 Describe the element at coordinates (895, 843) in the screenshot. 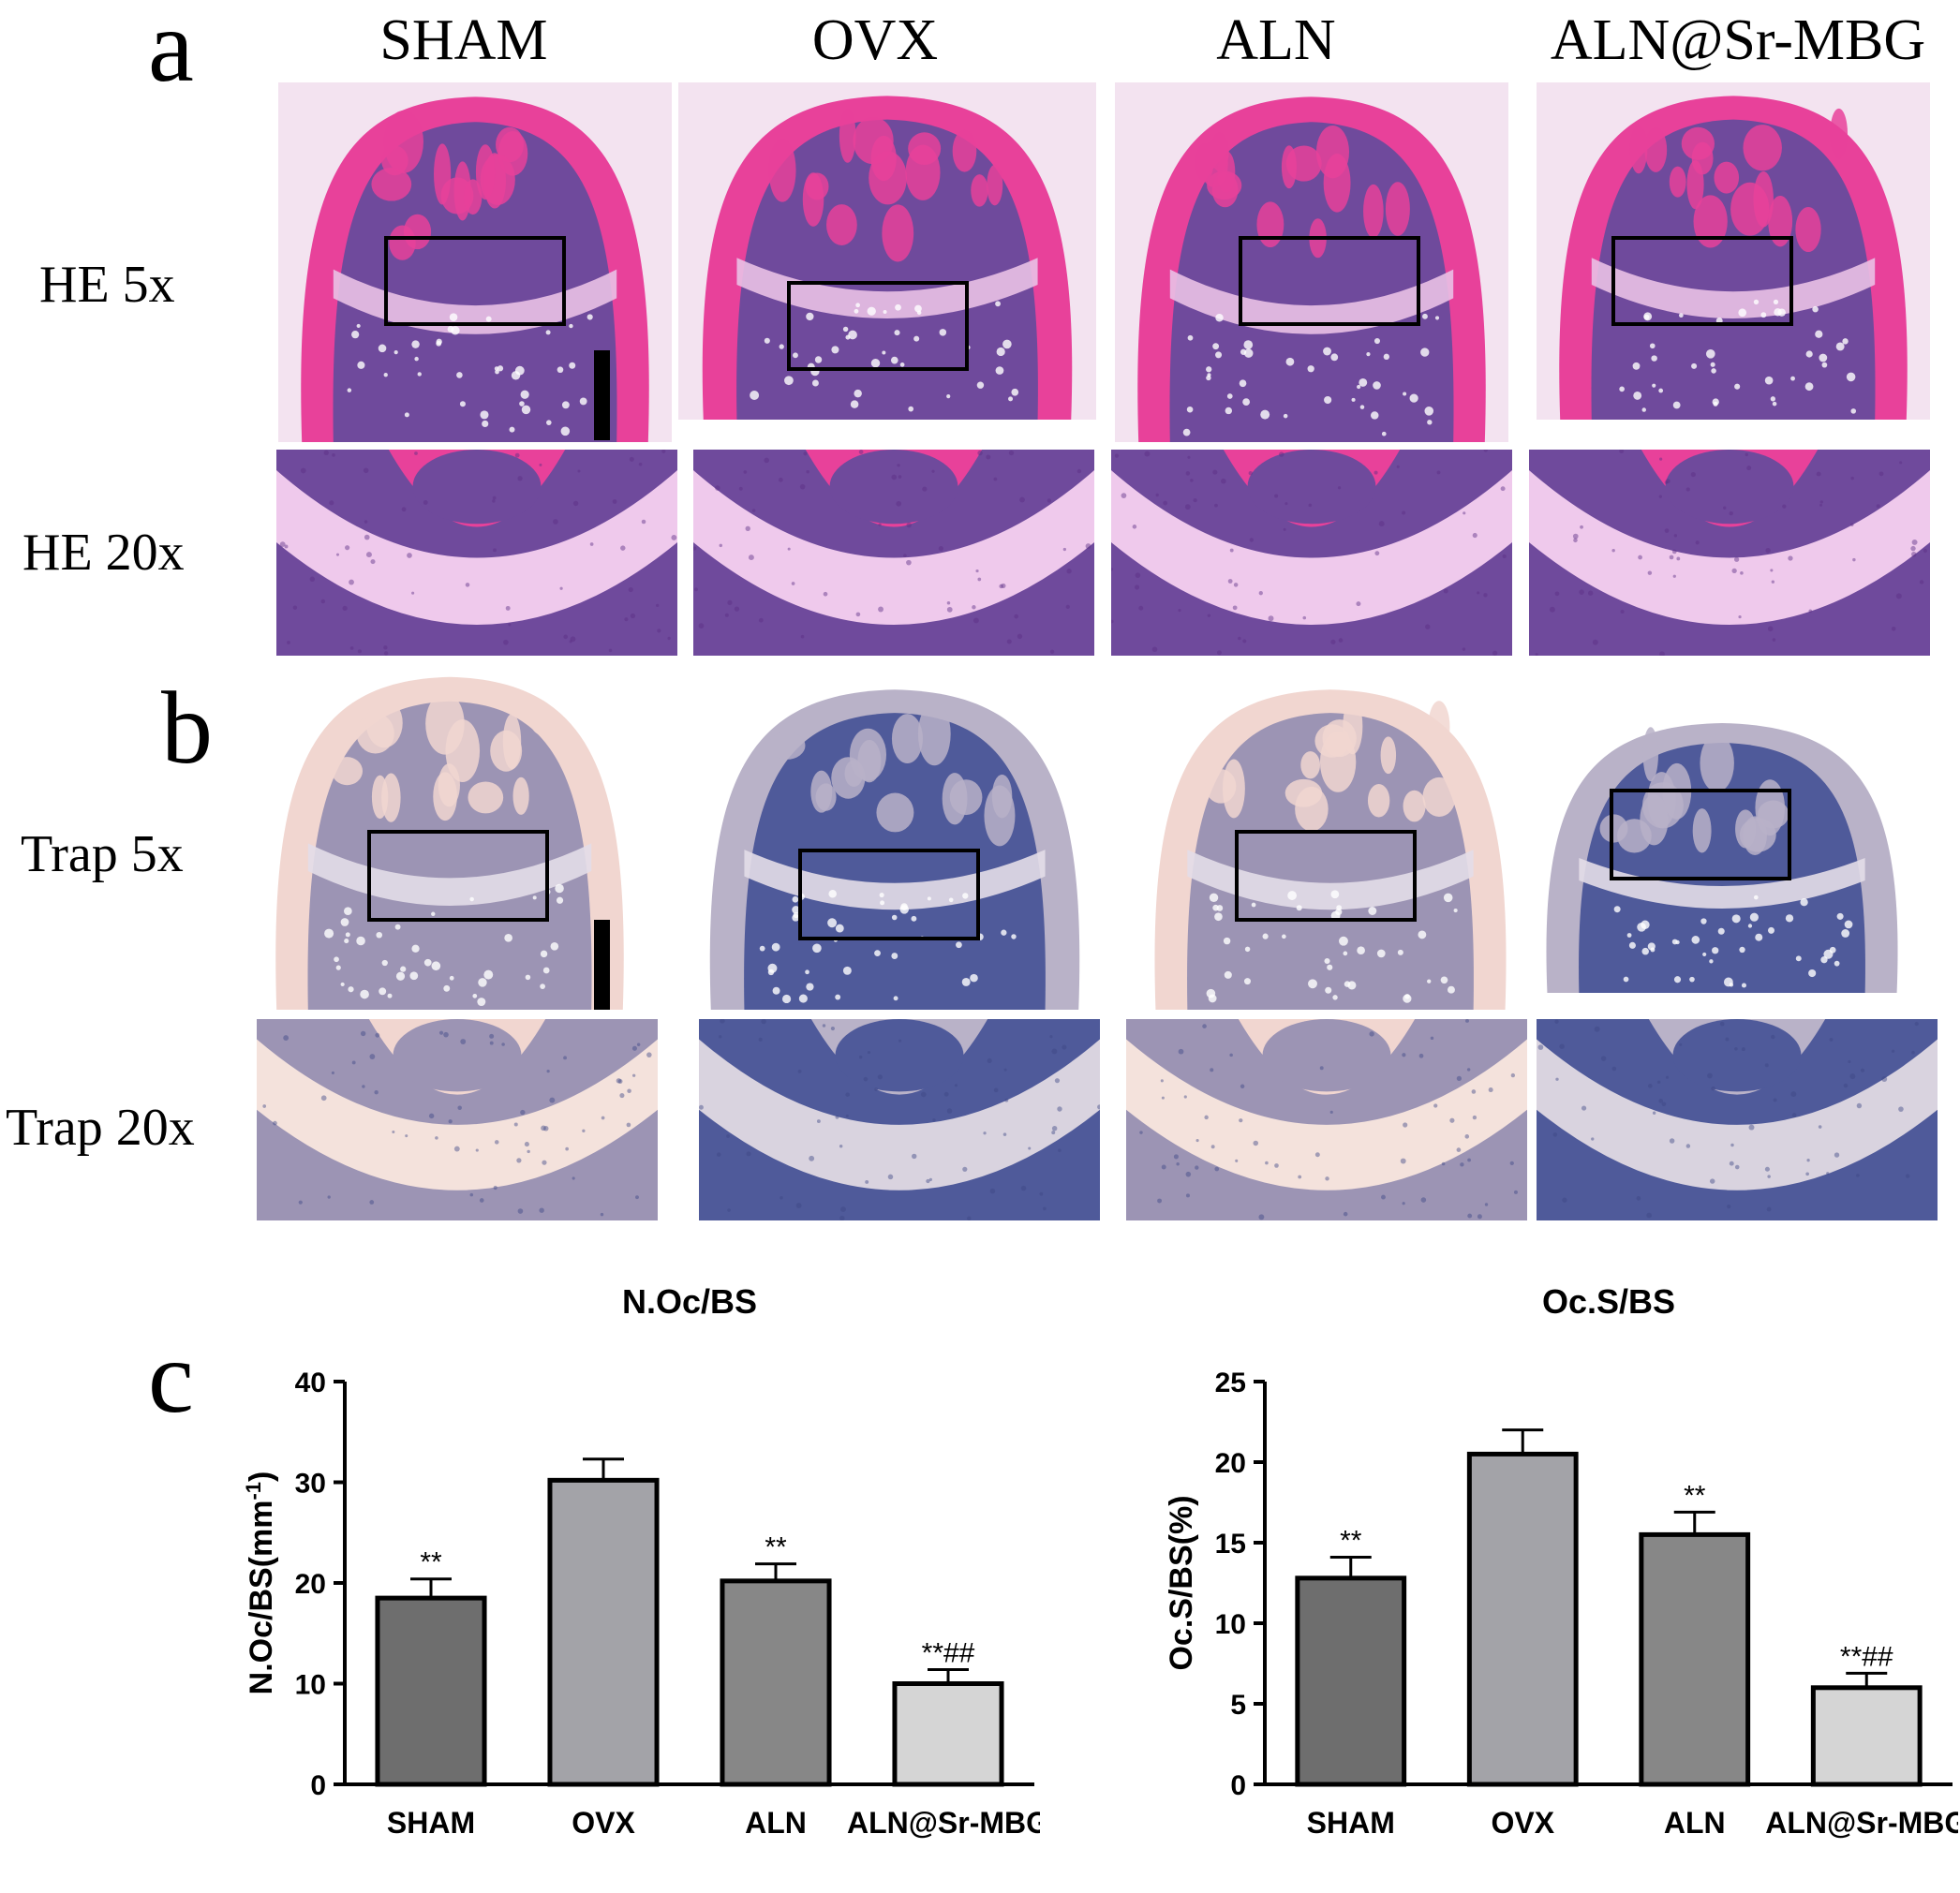

I see `micrograph-trap-5x-ovx` at that location.